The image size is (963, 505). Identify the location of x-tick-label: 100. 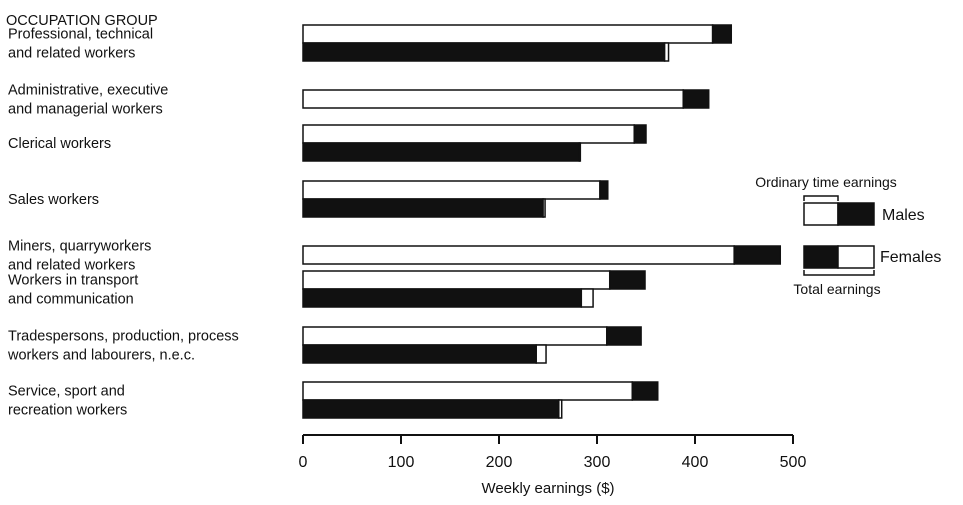
(401, 462).